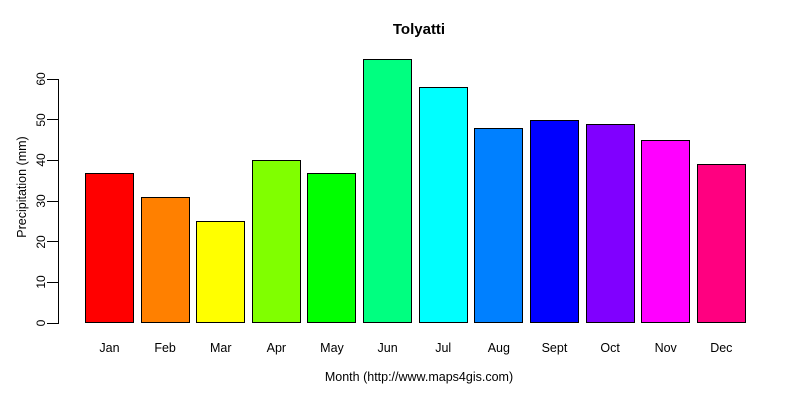 This screenshot has width=800, height=400. Describe the element at coordinates (554, 221) in the screenshot. I see `bar-sept` at that location.